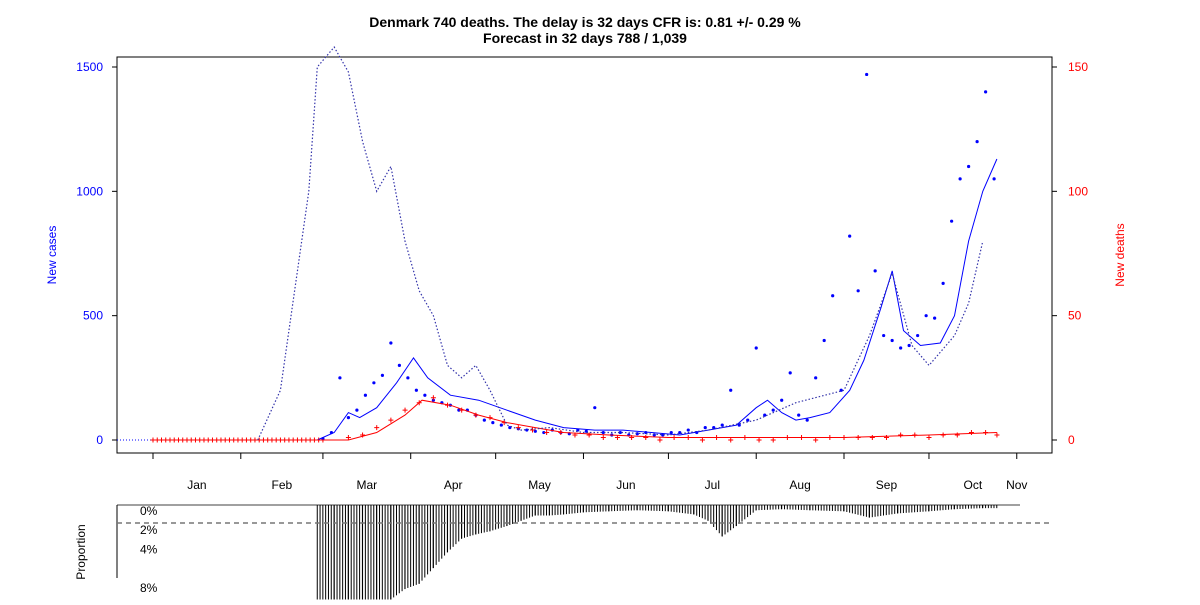 The width and height of the screenshot is (1200, 605). Describe the element at coordinates (453, 485) in the screenshot. I see `x-tick-label: Apr` at that location.